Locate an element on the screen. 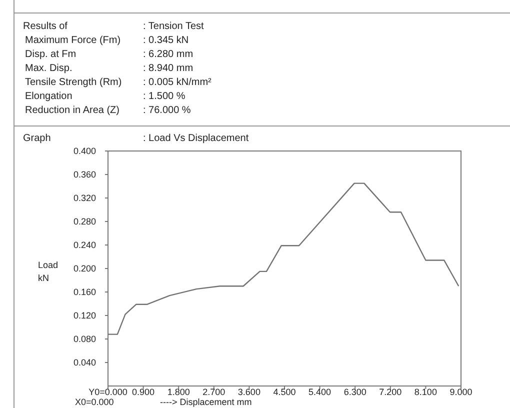  text: Disp. at Fm : 6.280 mm is located at coordinates (109, 54).